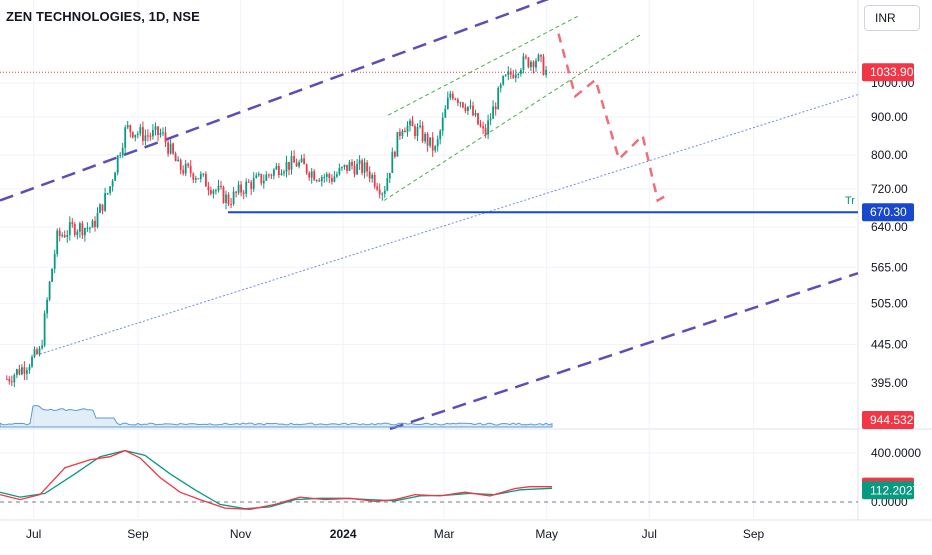 The width and height of the screenshot is (932, 555). I want to click on time-tick-label: Jul, so click(33, 534).